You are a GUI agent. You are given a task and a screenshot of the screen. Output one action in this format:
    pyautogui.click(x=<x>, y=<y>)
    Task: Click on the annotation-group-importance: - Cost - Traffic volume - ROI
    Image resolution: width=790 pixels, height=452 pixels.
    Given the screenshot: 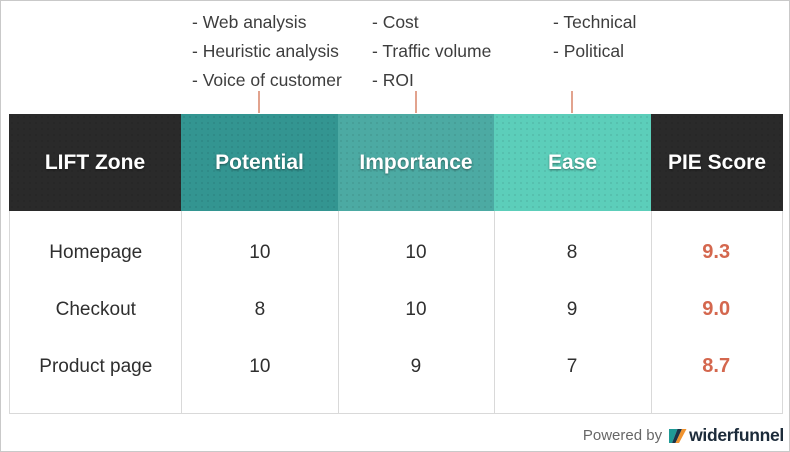 What is the action you would take?
    pyautogui.click(x=431, y=51)
    